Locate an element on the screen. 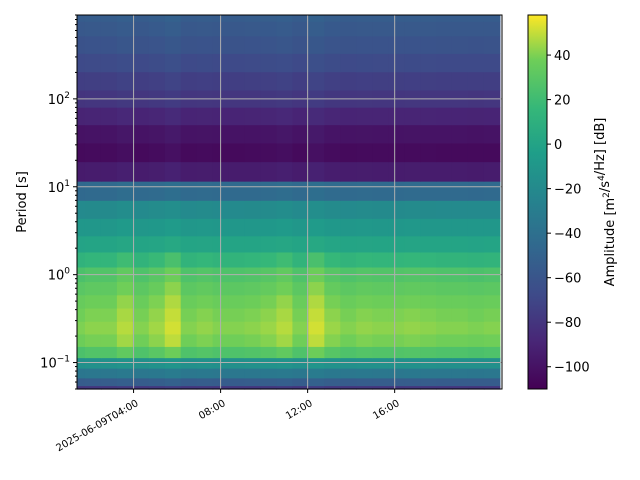 This screenshot has width=640, height=480. colorbar-tick-label: 0 is located at coordinates (558, 145).